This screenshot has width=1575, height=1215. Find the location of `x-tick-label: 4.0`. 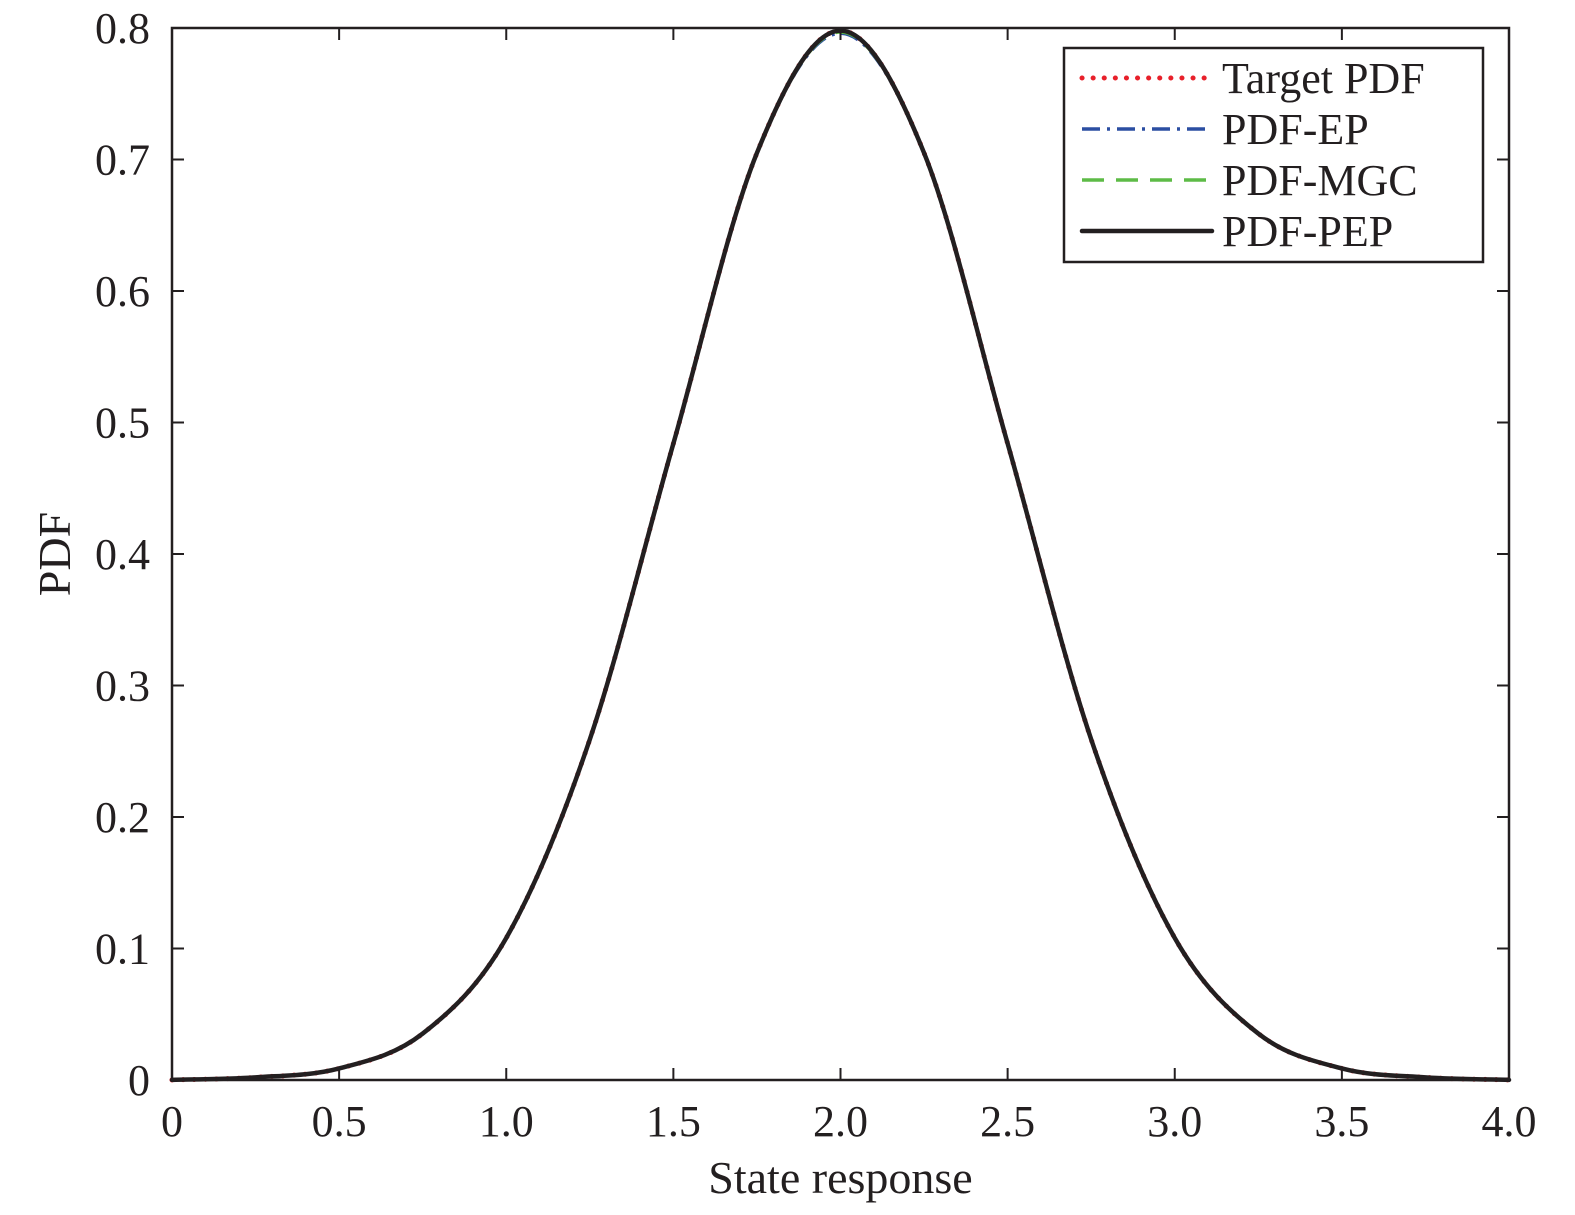

x-tick-label: 4.0 is located at coordinates (1509, 1121).